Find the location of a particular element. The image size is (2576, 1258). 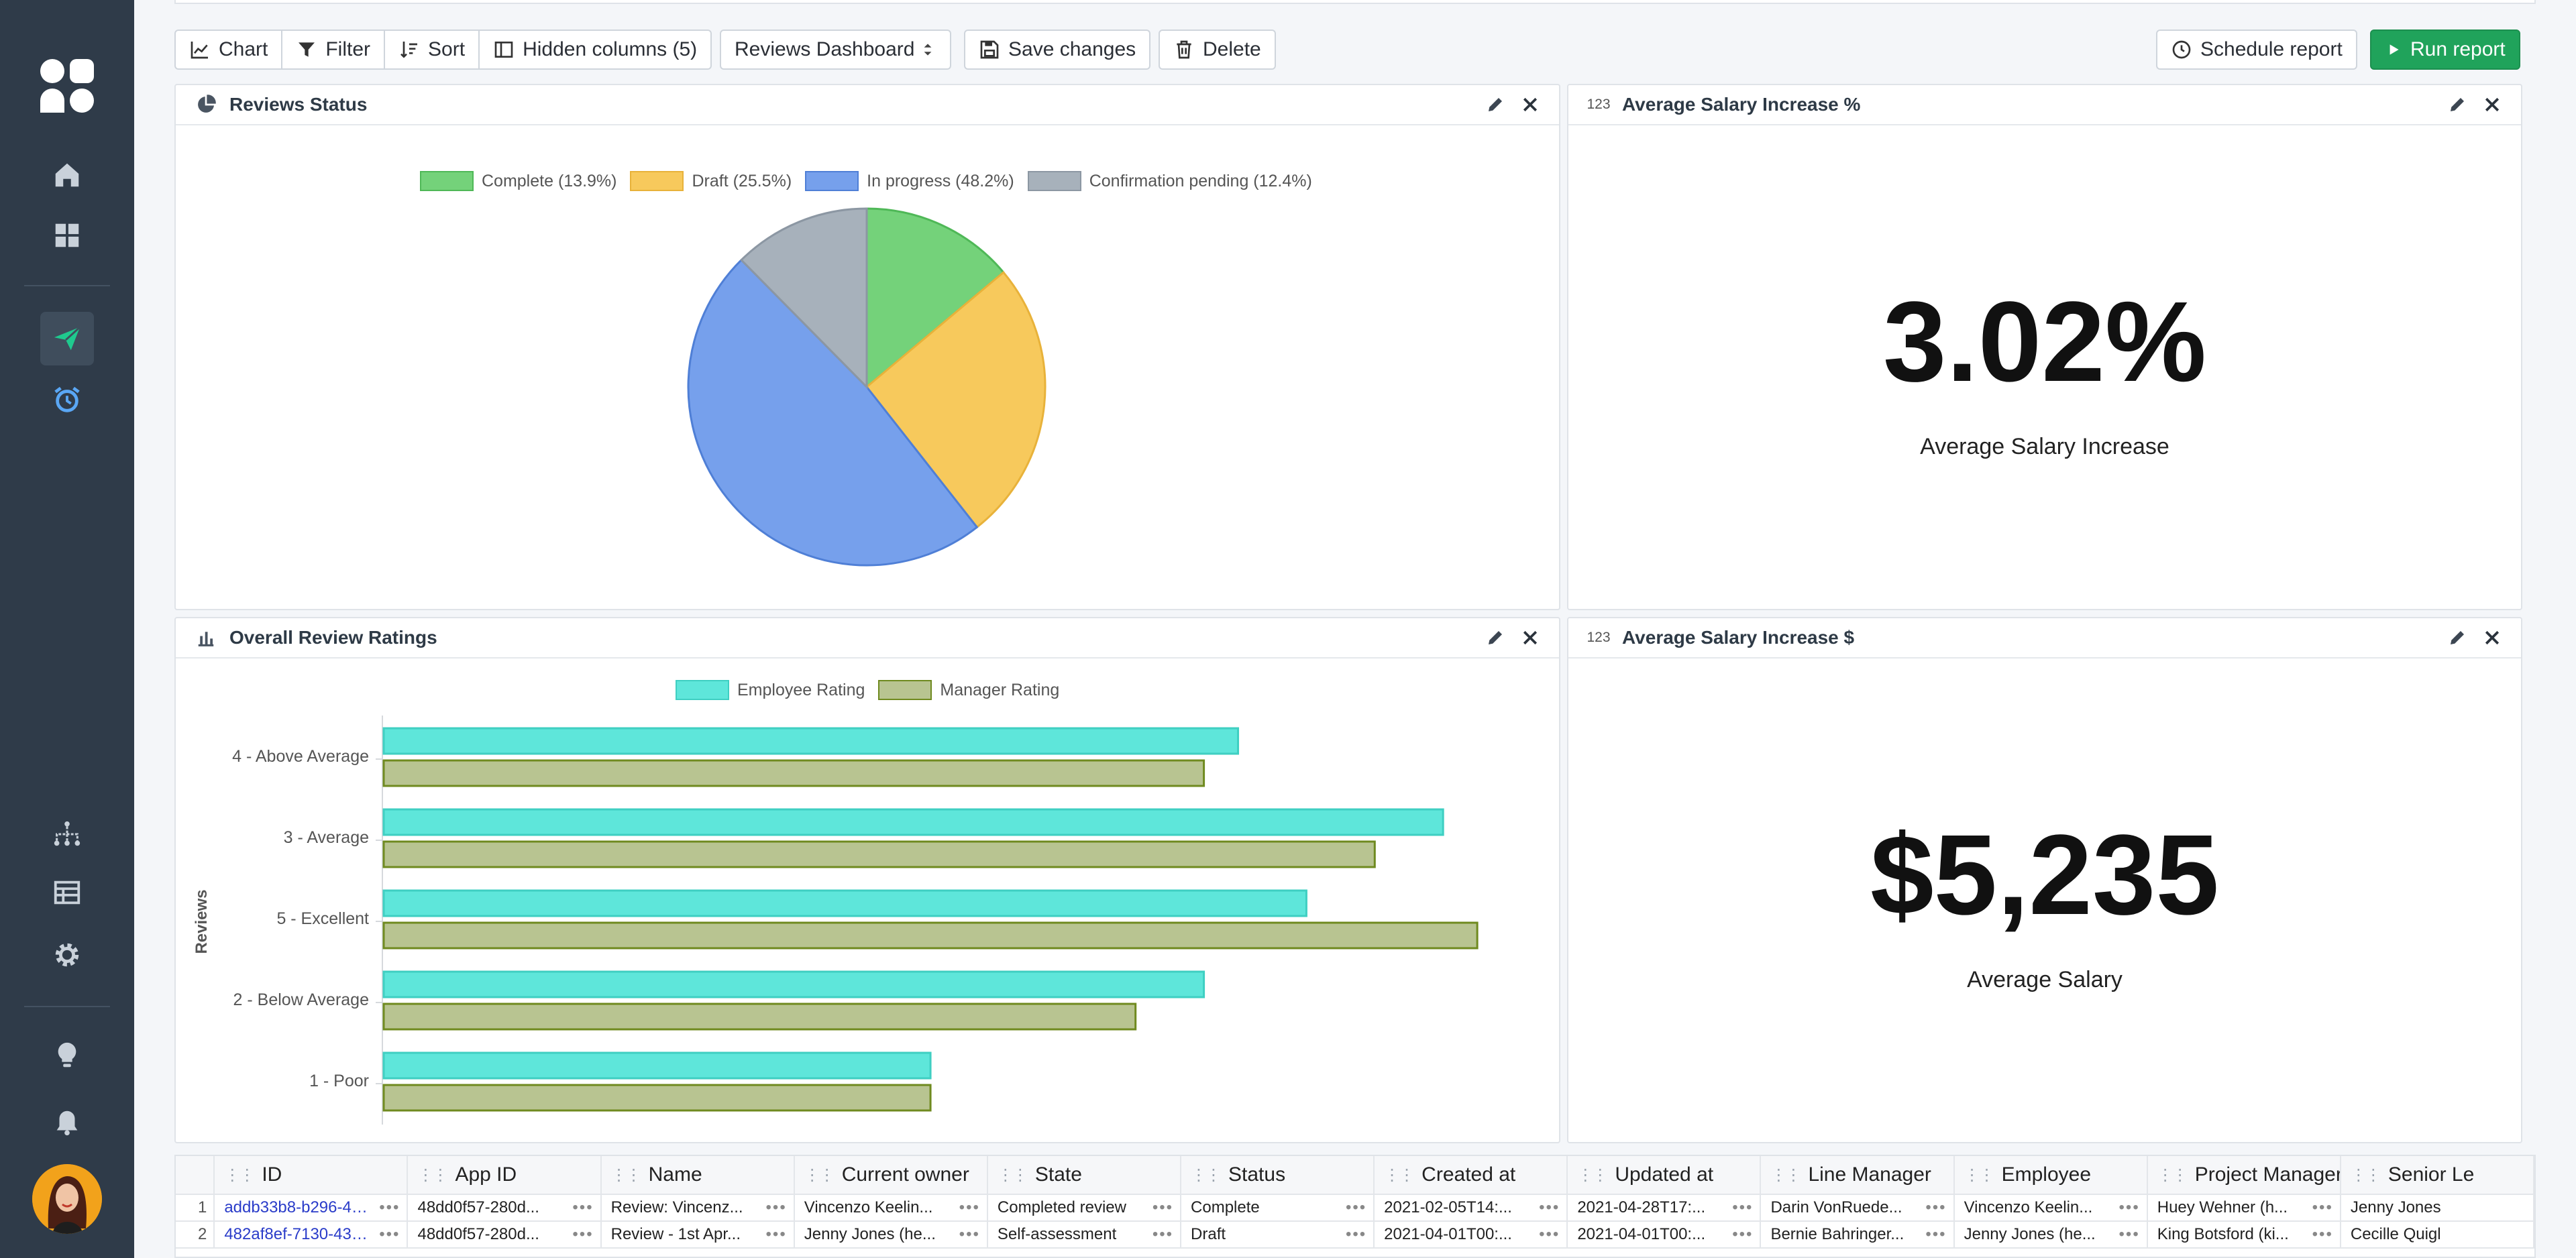

save-changes-button: Save changes is located at coordinates (1057, 50).